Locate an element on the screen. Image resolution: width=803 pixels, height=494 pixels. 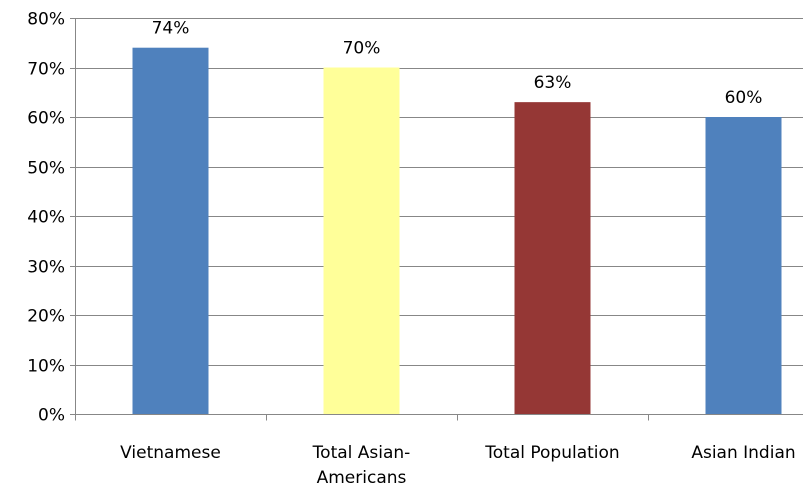
x-tick-label: Vietnamese is located at coordinates (170, 453).